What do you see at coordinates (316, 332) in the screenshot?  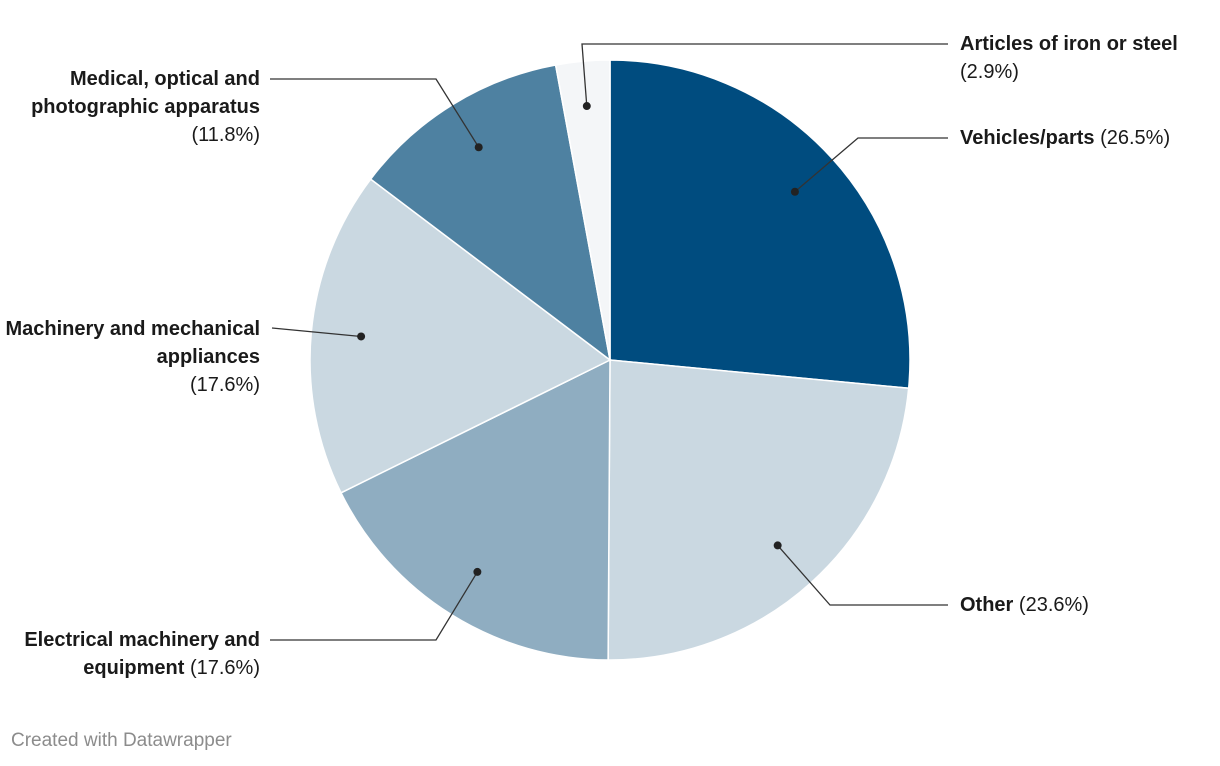 I see `leader-line-machinery-mechanical` at bounding box center [316, 332].